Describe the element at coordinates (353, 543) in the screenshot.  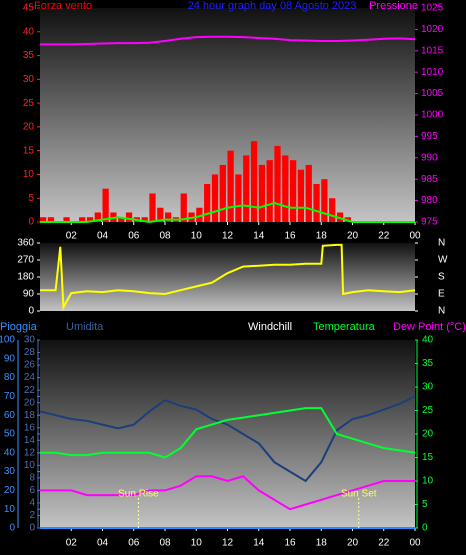
I see `x-tick-label: 20` at that location.